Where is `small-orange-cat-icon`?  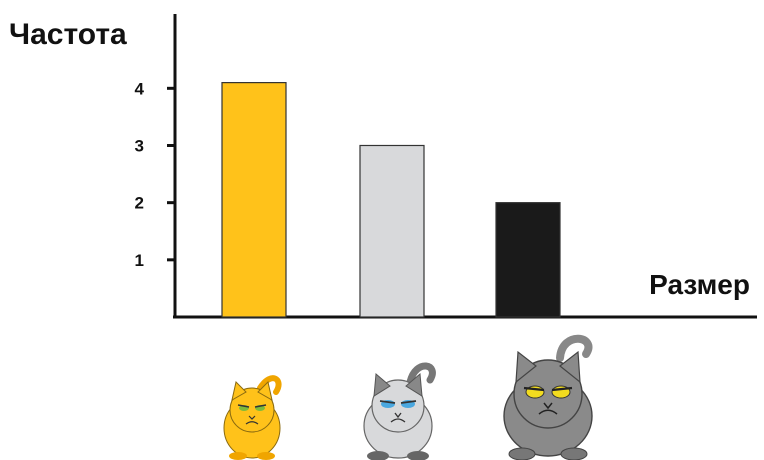
small-orange-cat-icon is located at coordinates (252, 417).